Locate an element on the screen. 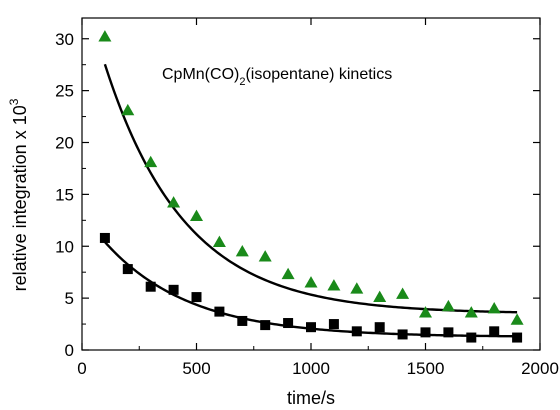  y-tick-label: 30 is located at coordinates (64, 39).